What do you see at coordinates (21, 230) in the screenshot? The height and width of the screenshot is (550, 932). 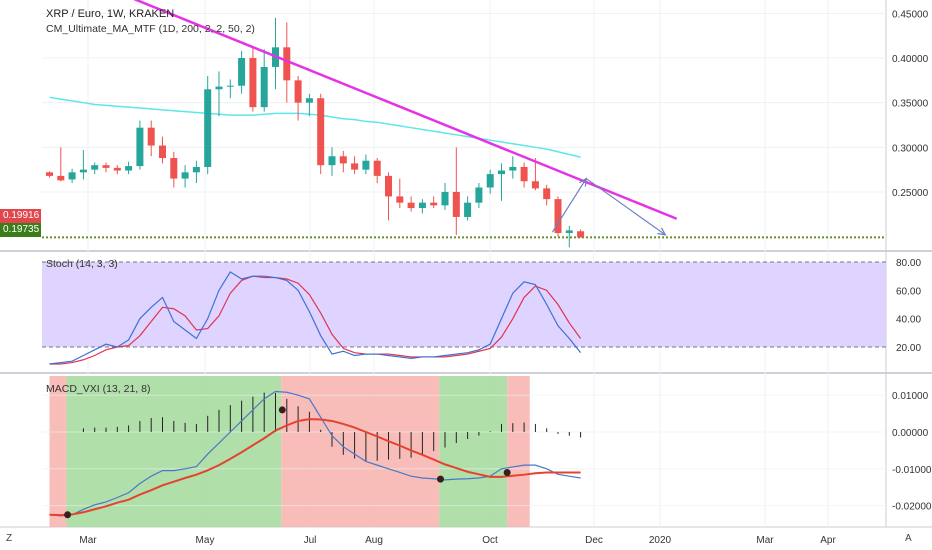 I see `ma-price-pill: 0.19735` at bounding box center [21, 230].